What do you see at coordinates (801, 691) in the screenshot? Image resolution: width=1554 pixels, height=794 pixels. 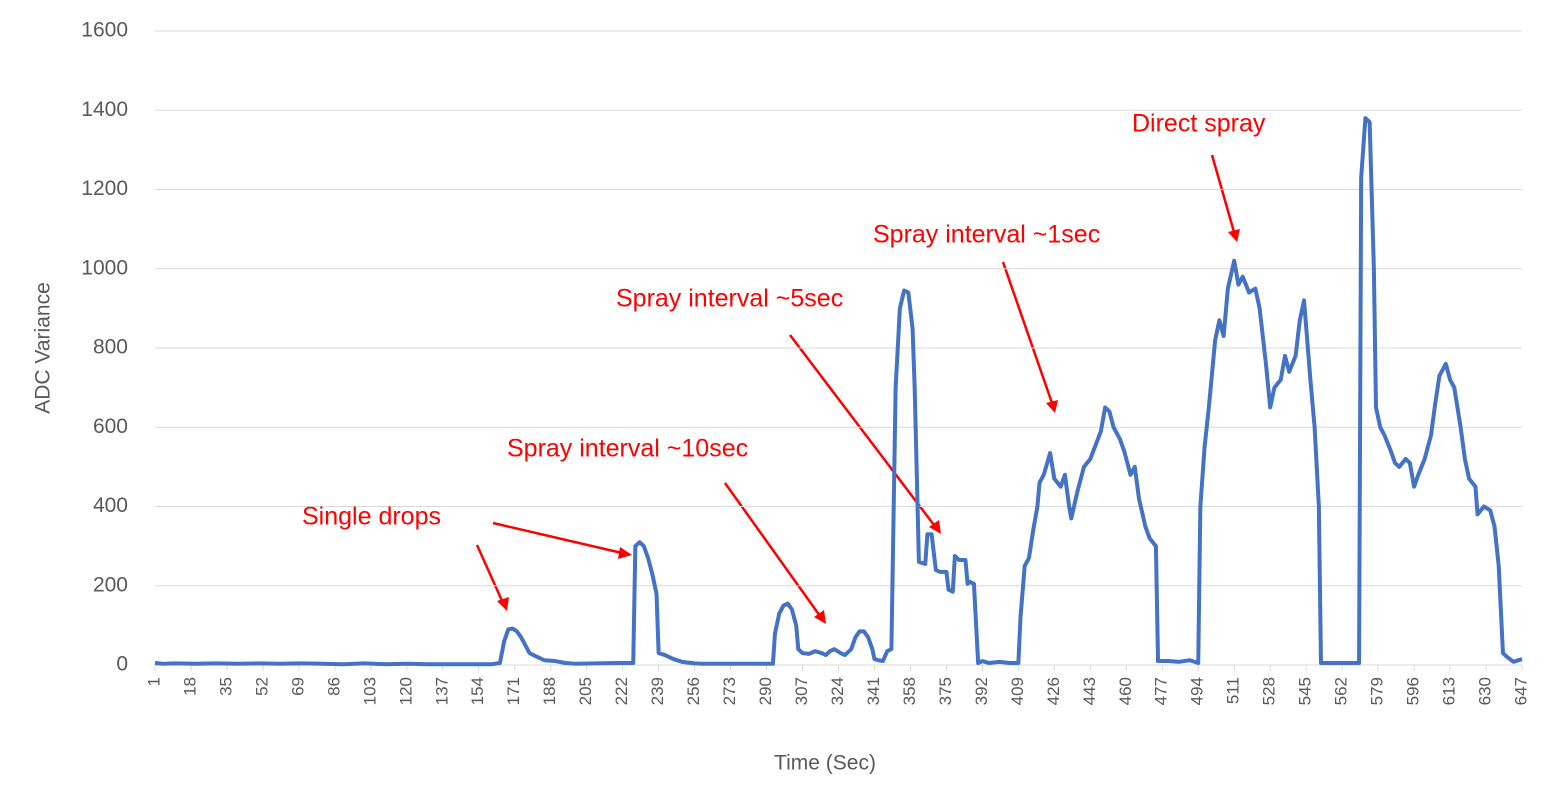 I see `x-tick-label: 307` at bounding box center [801, 691].